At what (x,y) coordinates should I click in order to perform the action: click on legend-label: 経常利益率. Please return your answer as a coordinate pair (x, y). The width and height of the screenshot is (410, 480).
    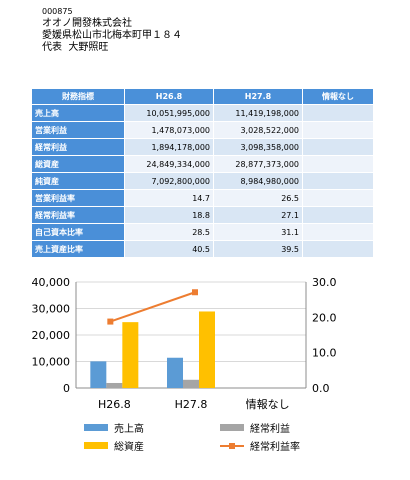
    Looking at the image, I should click on (275, 446).